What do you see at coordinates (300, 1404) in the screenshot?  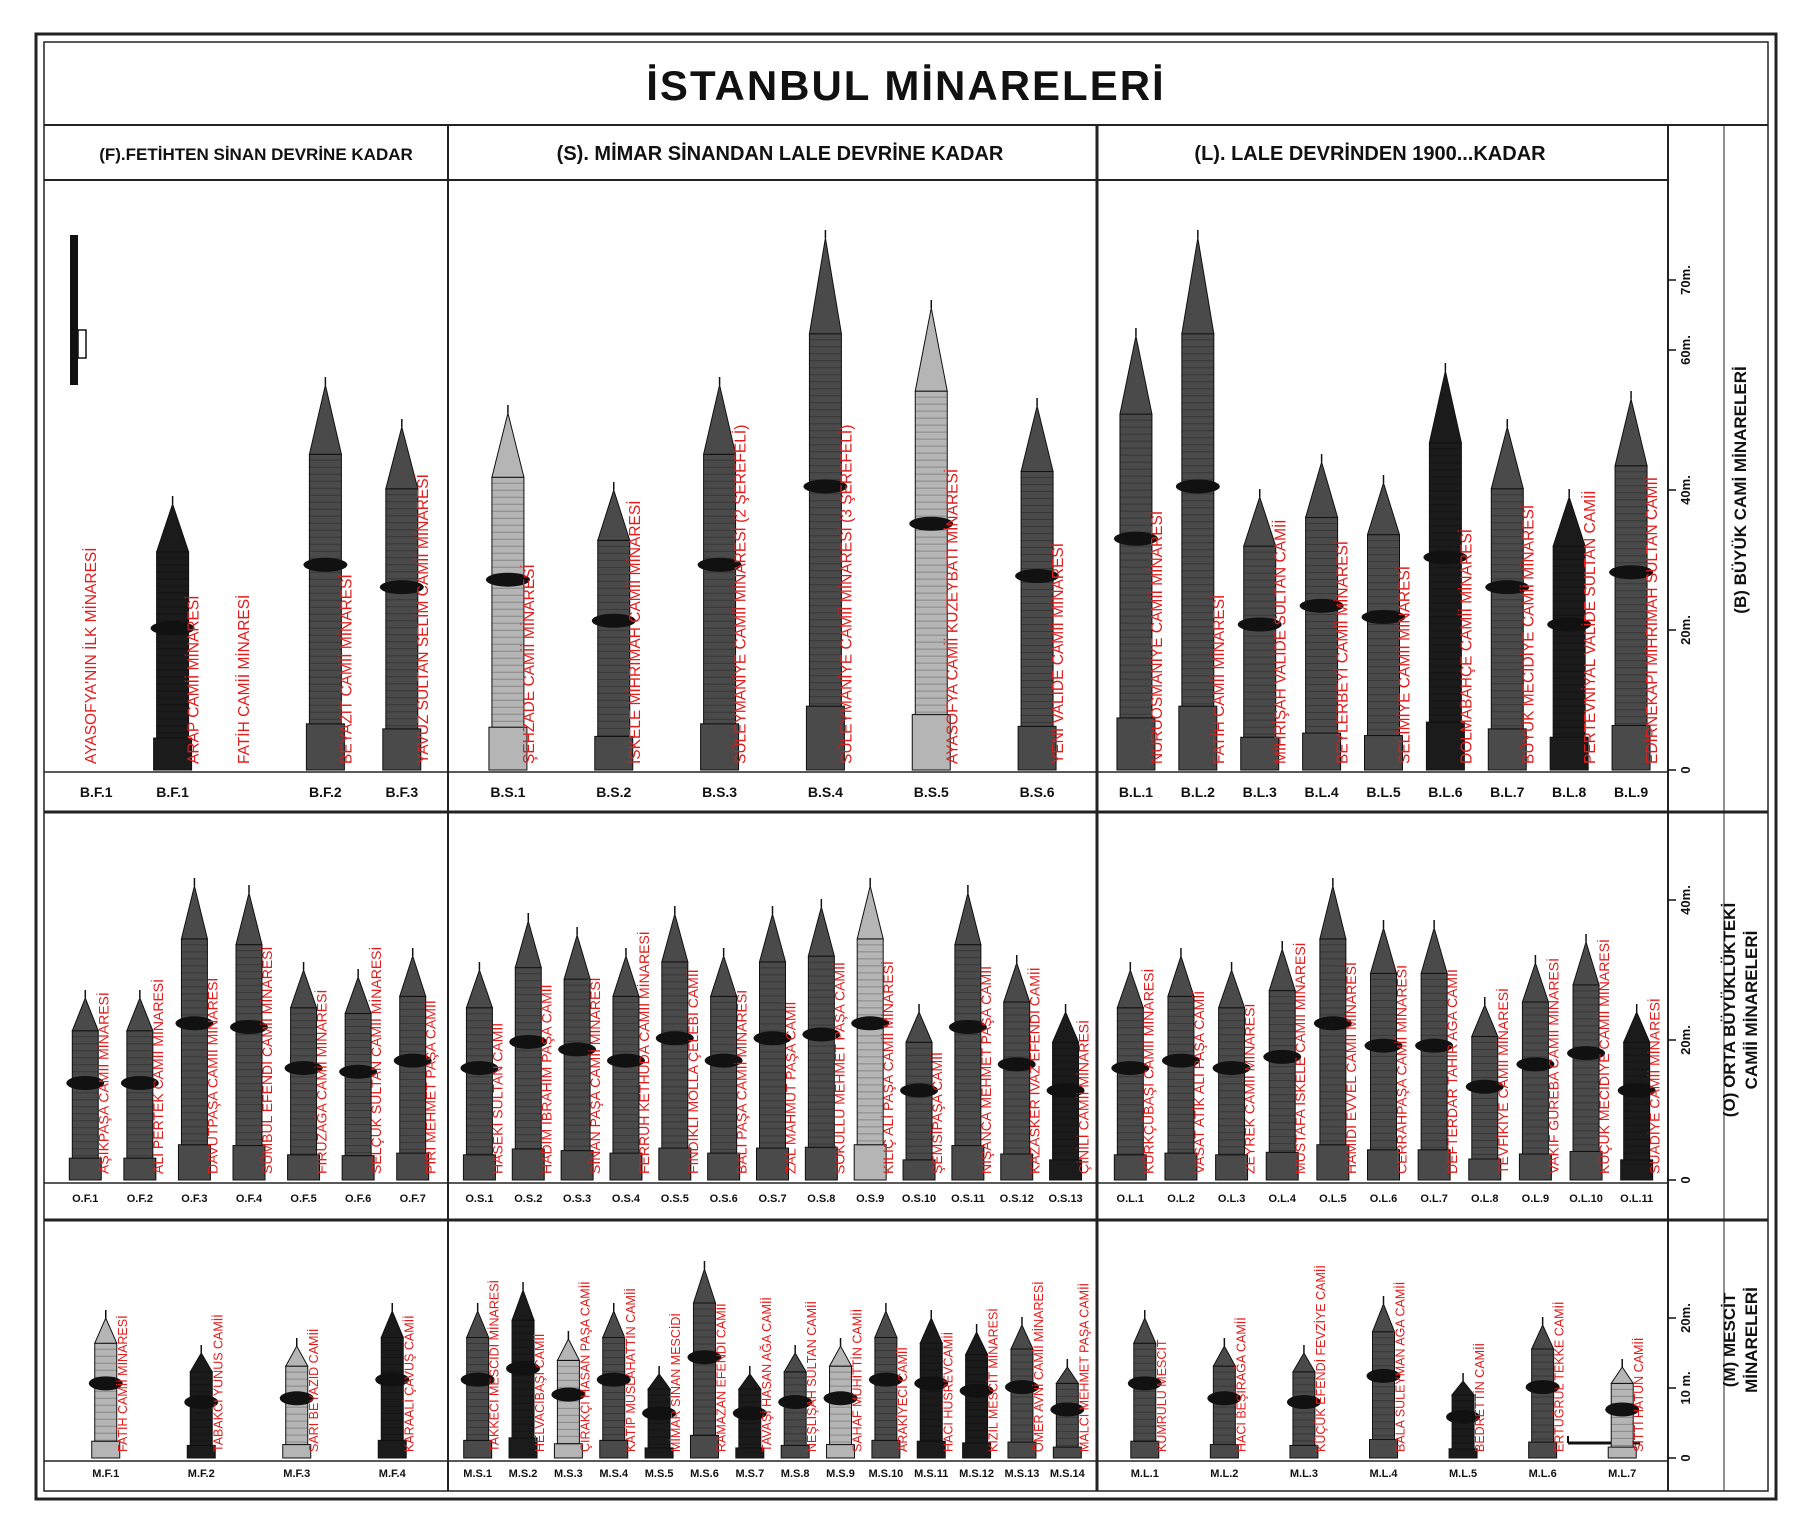 I see `minaret-item: SARI BEYAZID CAMİİ M.F.3` at bounding box center [300, 1404].